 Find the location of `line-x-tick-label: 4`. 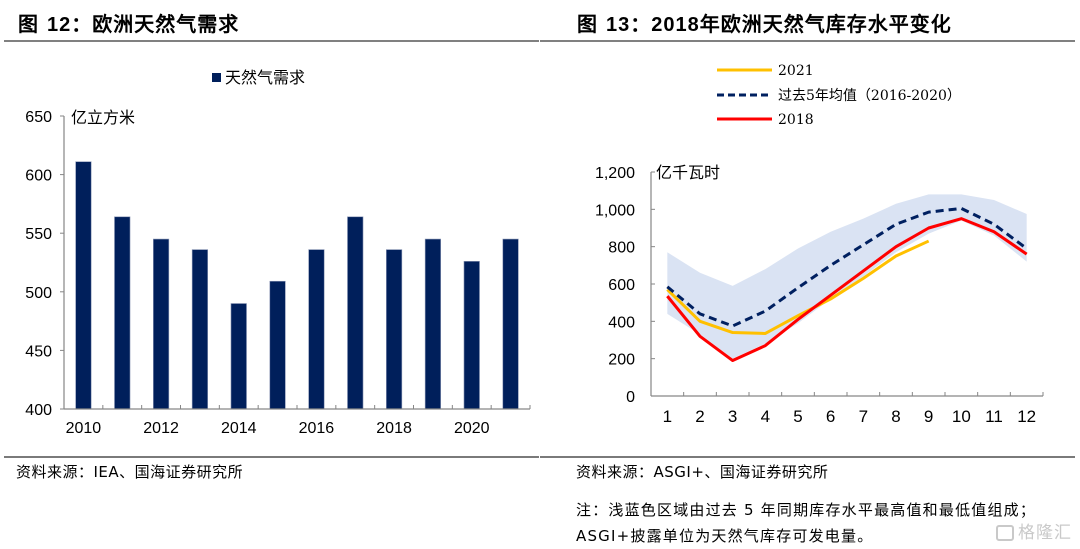

line-x-tick-label: 4 is located at coordinates (765, 416).